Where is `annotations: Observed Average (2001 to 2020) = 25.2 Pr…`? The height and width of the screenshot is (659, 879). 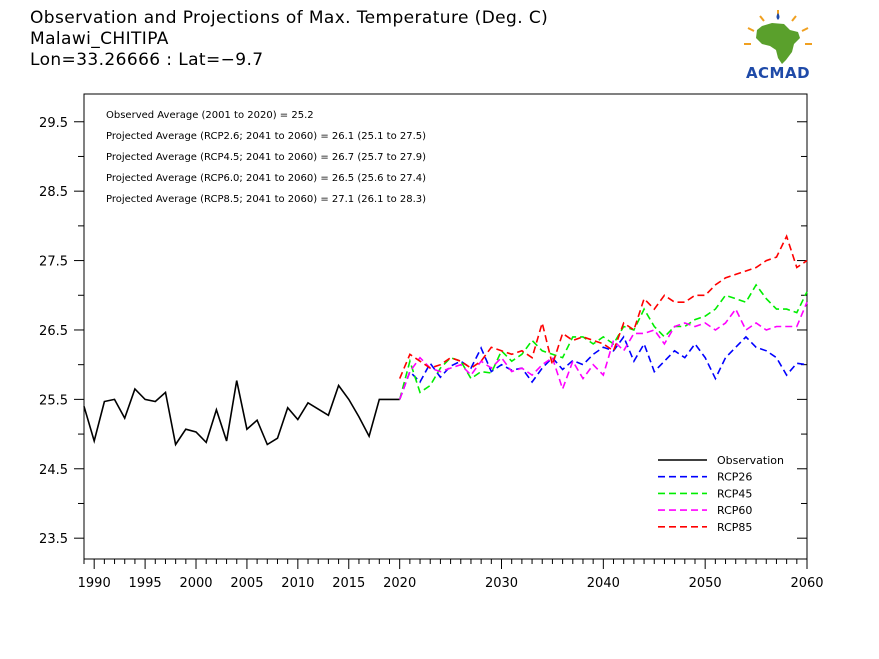 annotations: Observed Average (2001 to 2020) = 25.2 Pr… is located at coordinates (266, 157).